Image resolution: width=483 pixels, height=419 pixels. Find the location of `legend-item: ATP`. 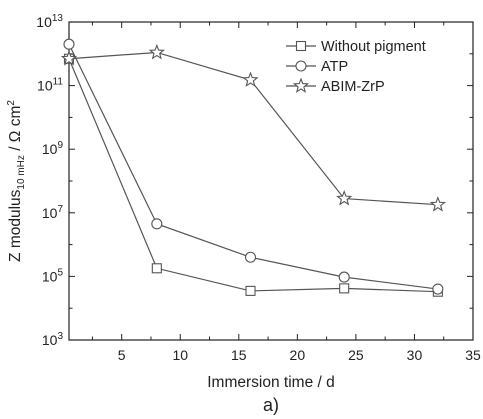

legend-item: ATP is located at coordinates (317, 67).